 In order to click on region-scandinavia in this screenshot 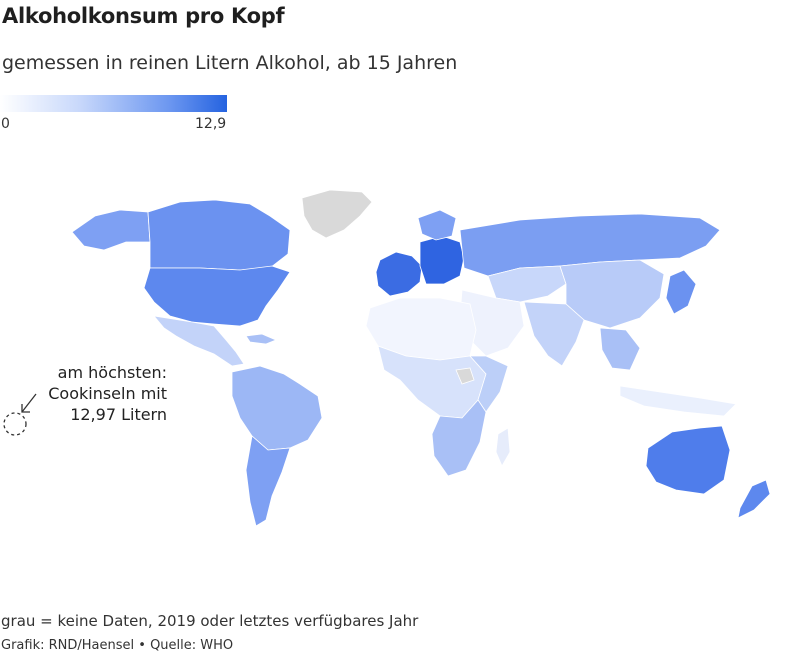, I will do `click(437, 225)`.